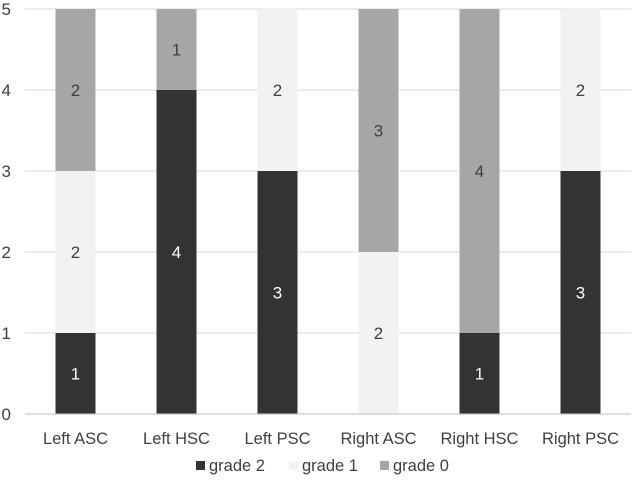 This screenshot has width=641, height=486. What do you see at coordinates (378, 439) in the screenshot?
I see `x-tick-label: Right ASC` at bounding box center [378, 439].